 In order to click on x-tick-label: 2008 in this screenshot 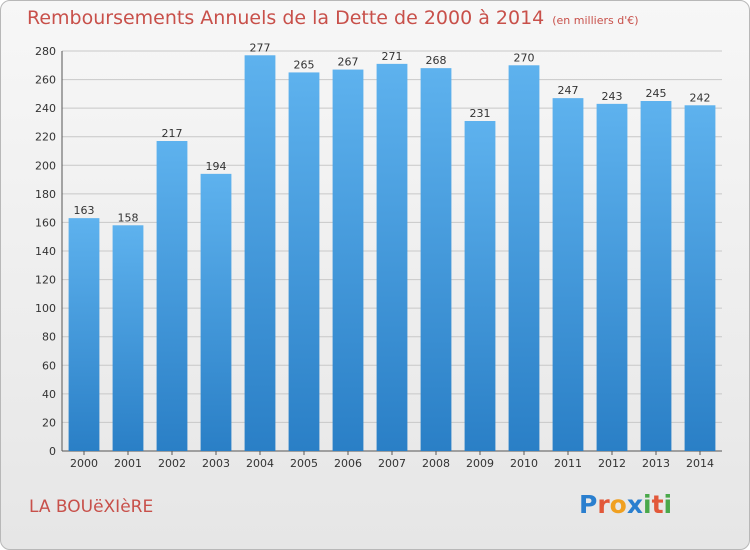, I will do `click(436, 463)`.